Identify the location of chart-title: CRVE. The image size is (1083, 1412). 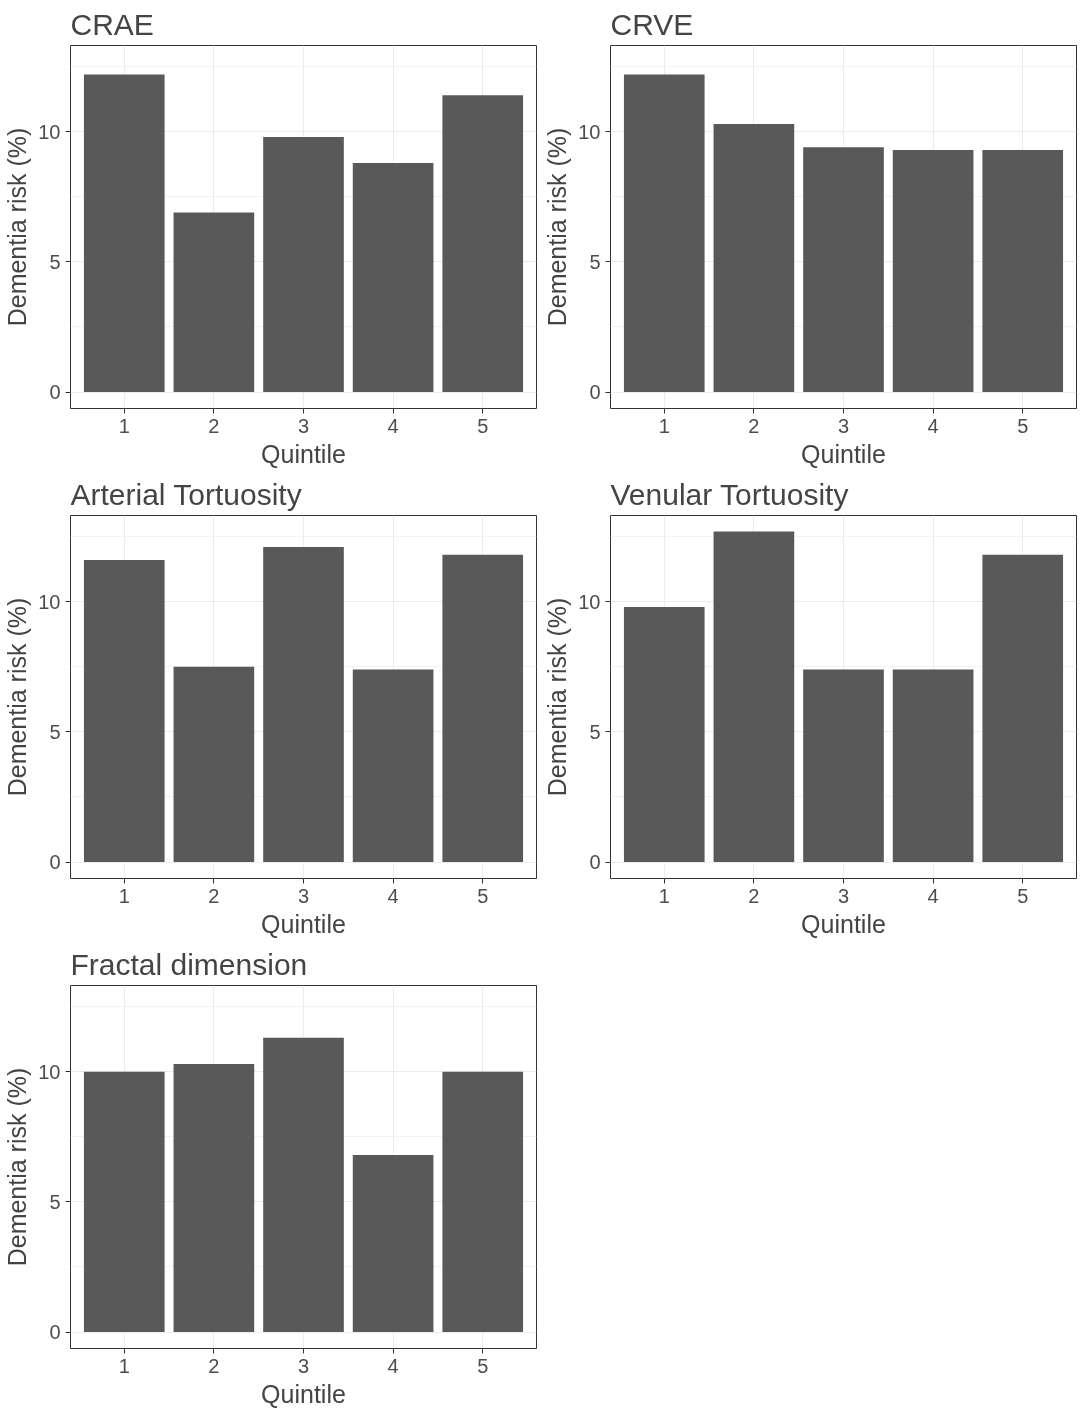
(652, 24).